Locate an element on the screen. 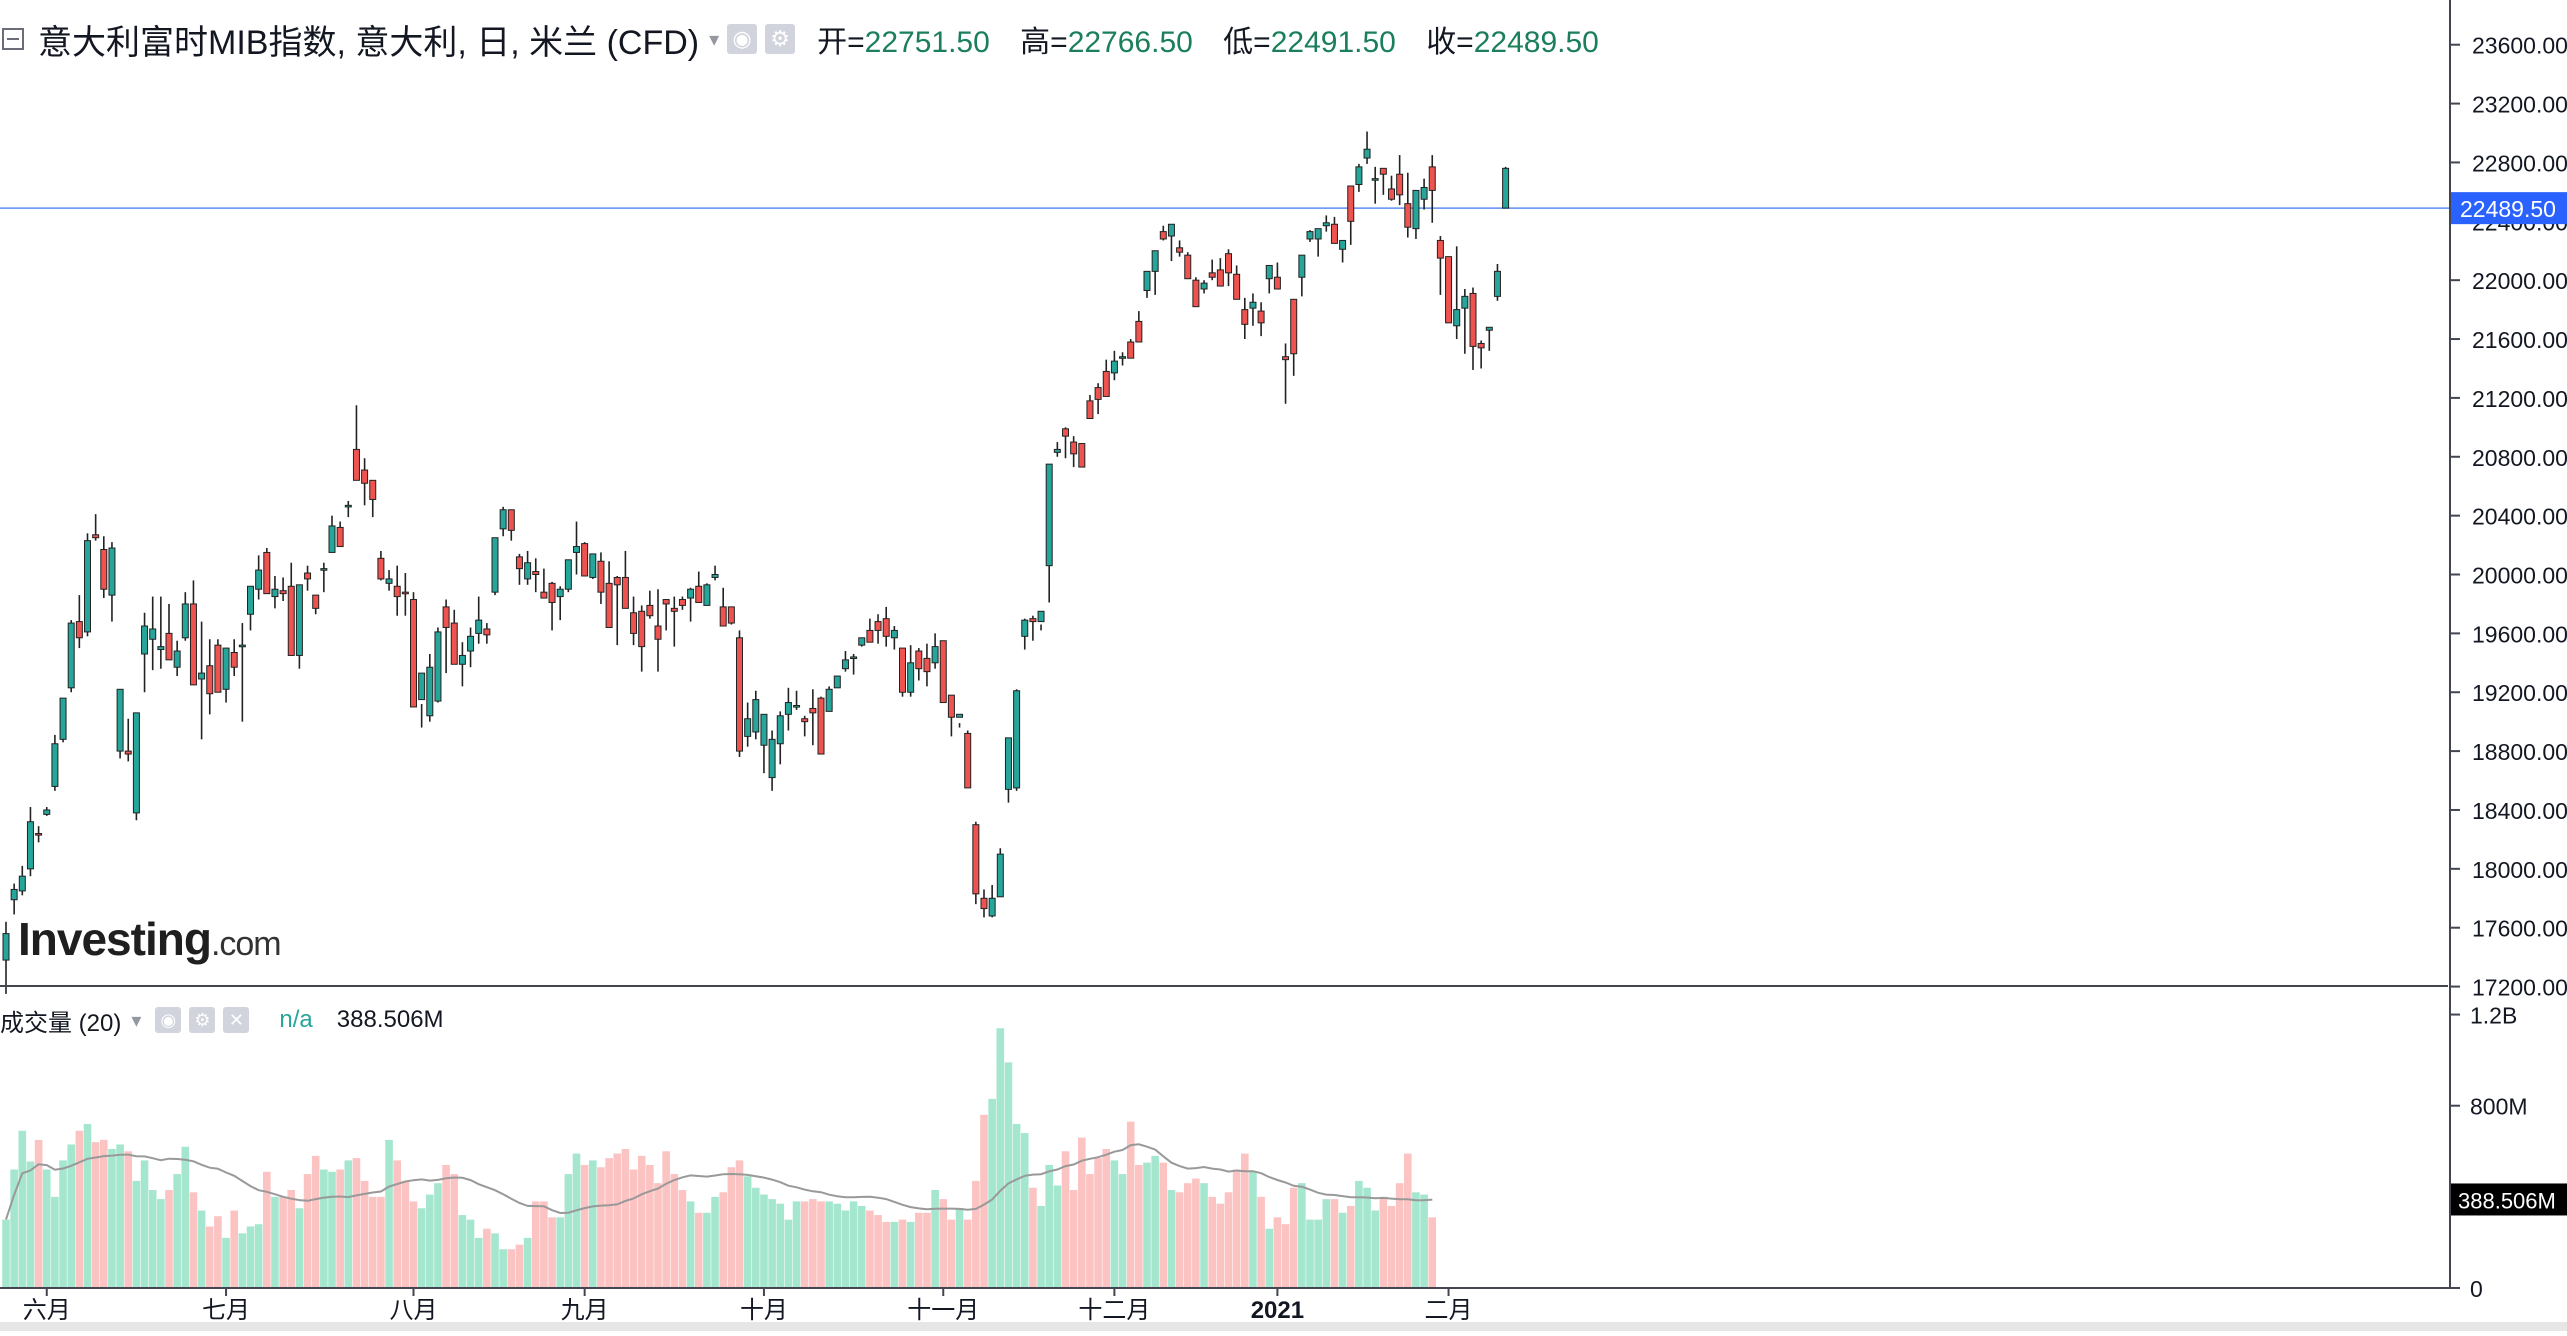  close-label: 收= is located at coordinates (1450, 42).